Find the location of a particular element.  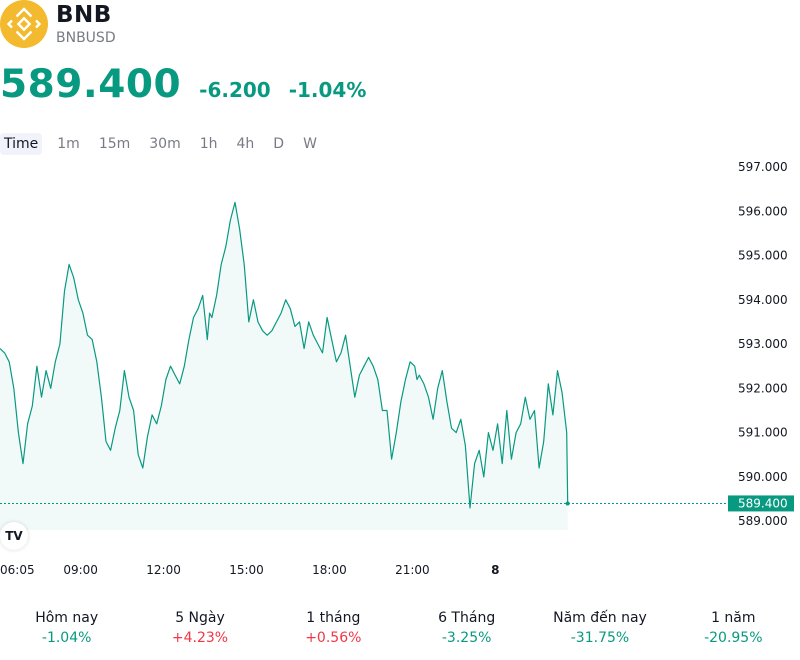

symbol-pair: BNBUSD is located at coordinates (86, 38).